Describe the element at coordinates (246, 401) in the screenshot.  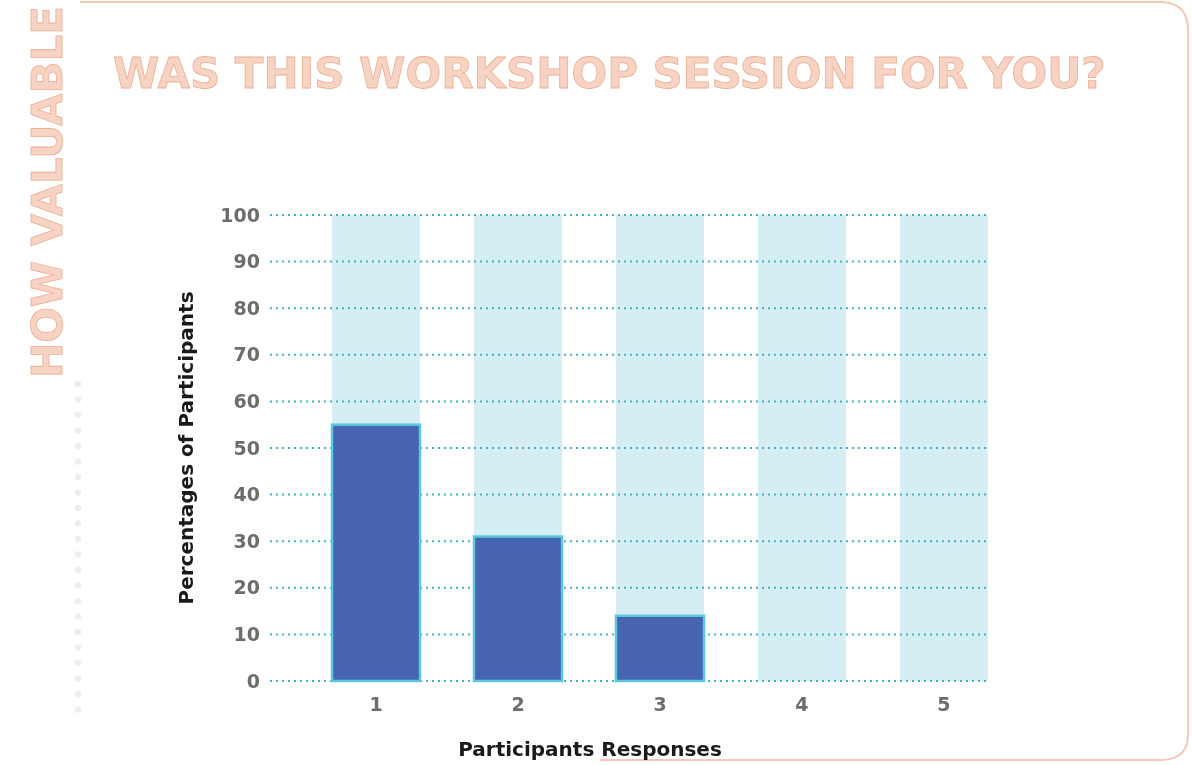
I see `y-tick-label: 60` at that location.